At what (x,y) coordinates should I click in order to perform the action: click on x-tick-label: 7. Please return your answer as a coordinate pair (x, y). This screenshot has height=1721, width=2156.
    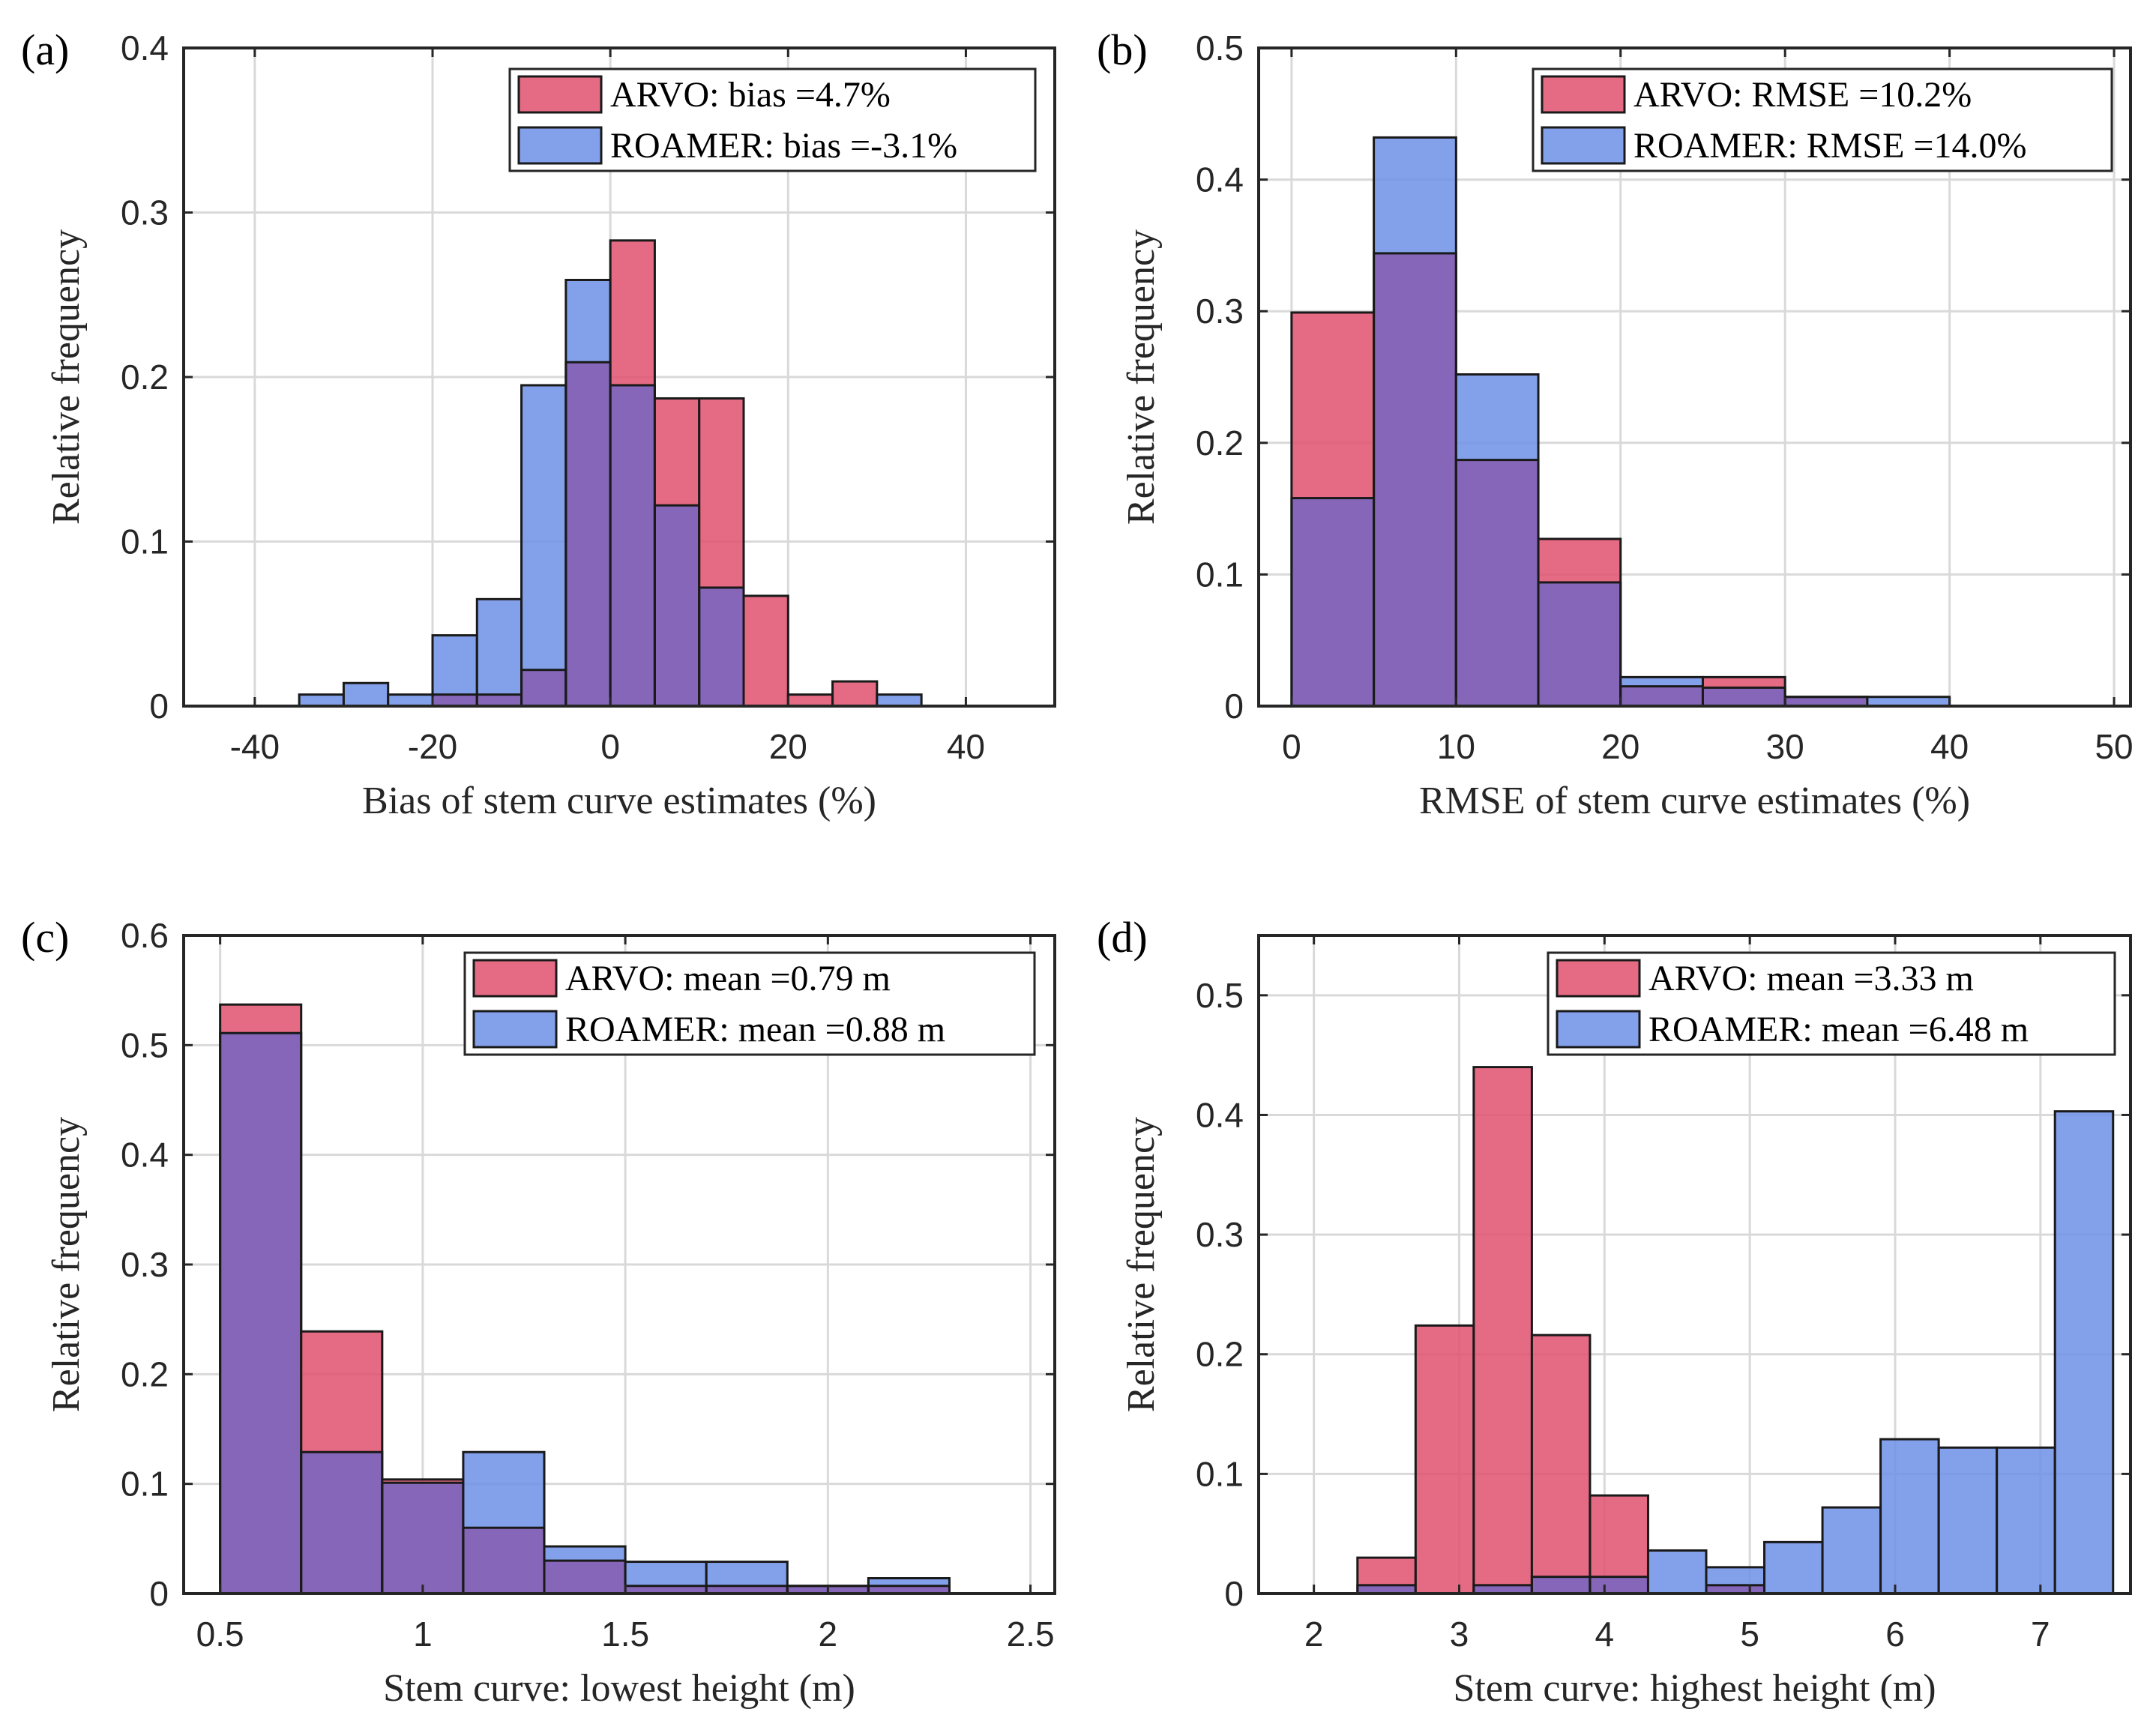
    Looking at the image, I should click on (2040, 1634).